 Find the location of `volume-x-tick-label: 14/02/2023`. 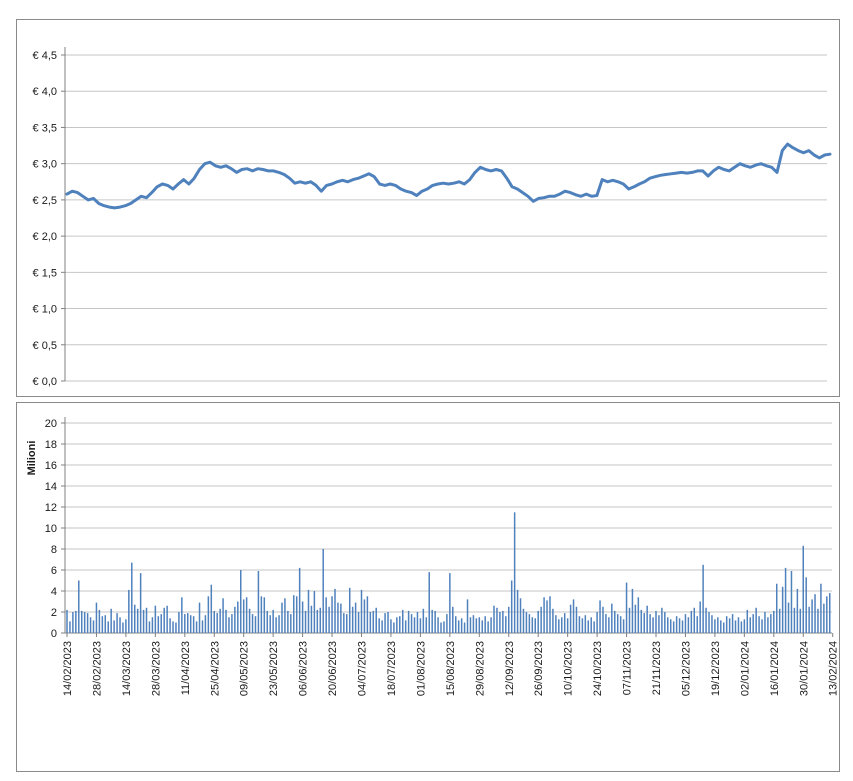

volume-x-tick-label: 14/02/2023 is located at coordinates (68, 668).